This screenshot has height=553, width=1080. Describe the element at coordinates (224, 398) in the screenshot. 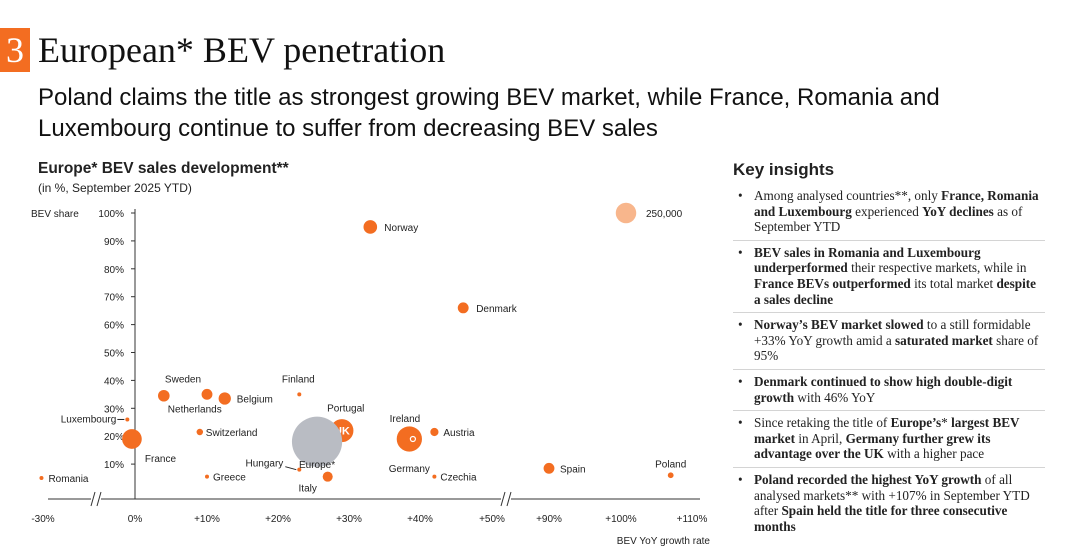

I see `bubble-belgium` at that location.